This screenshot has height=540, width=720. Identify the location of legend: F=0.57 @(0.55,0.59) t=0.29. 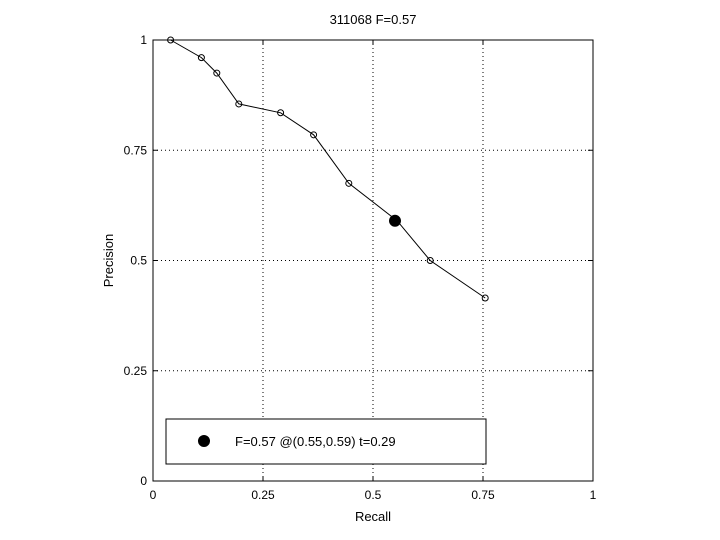
(326, 441).